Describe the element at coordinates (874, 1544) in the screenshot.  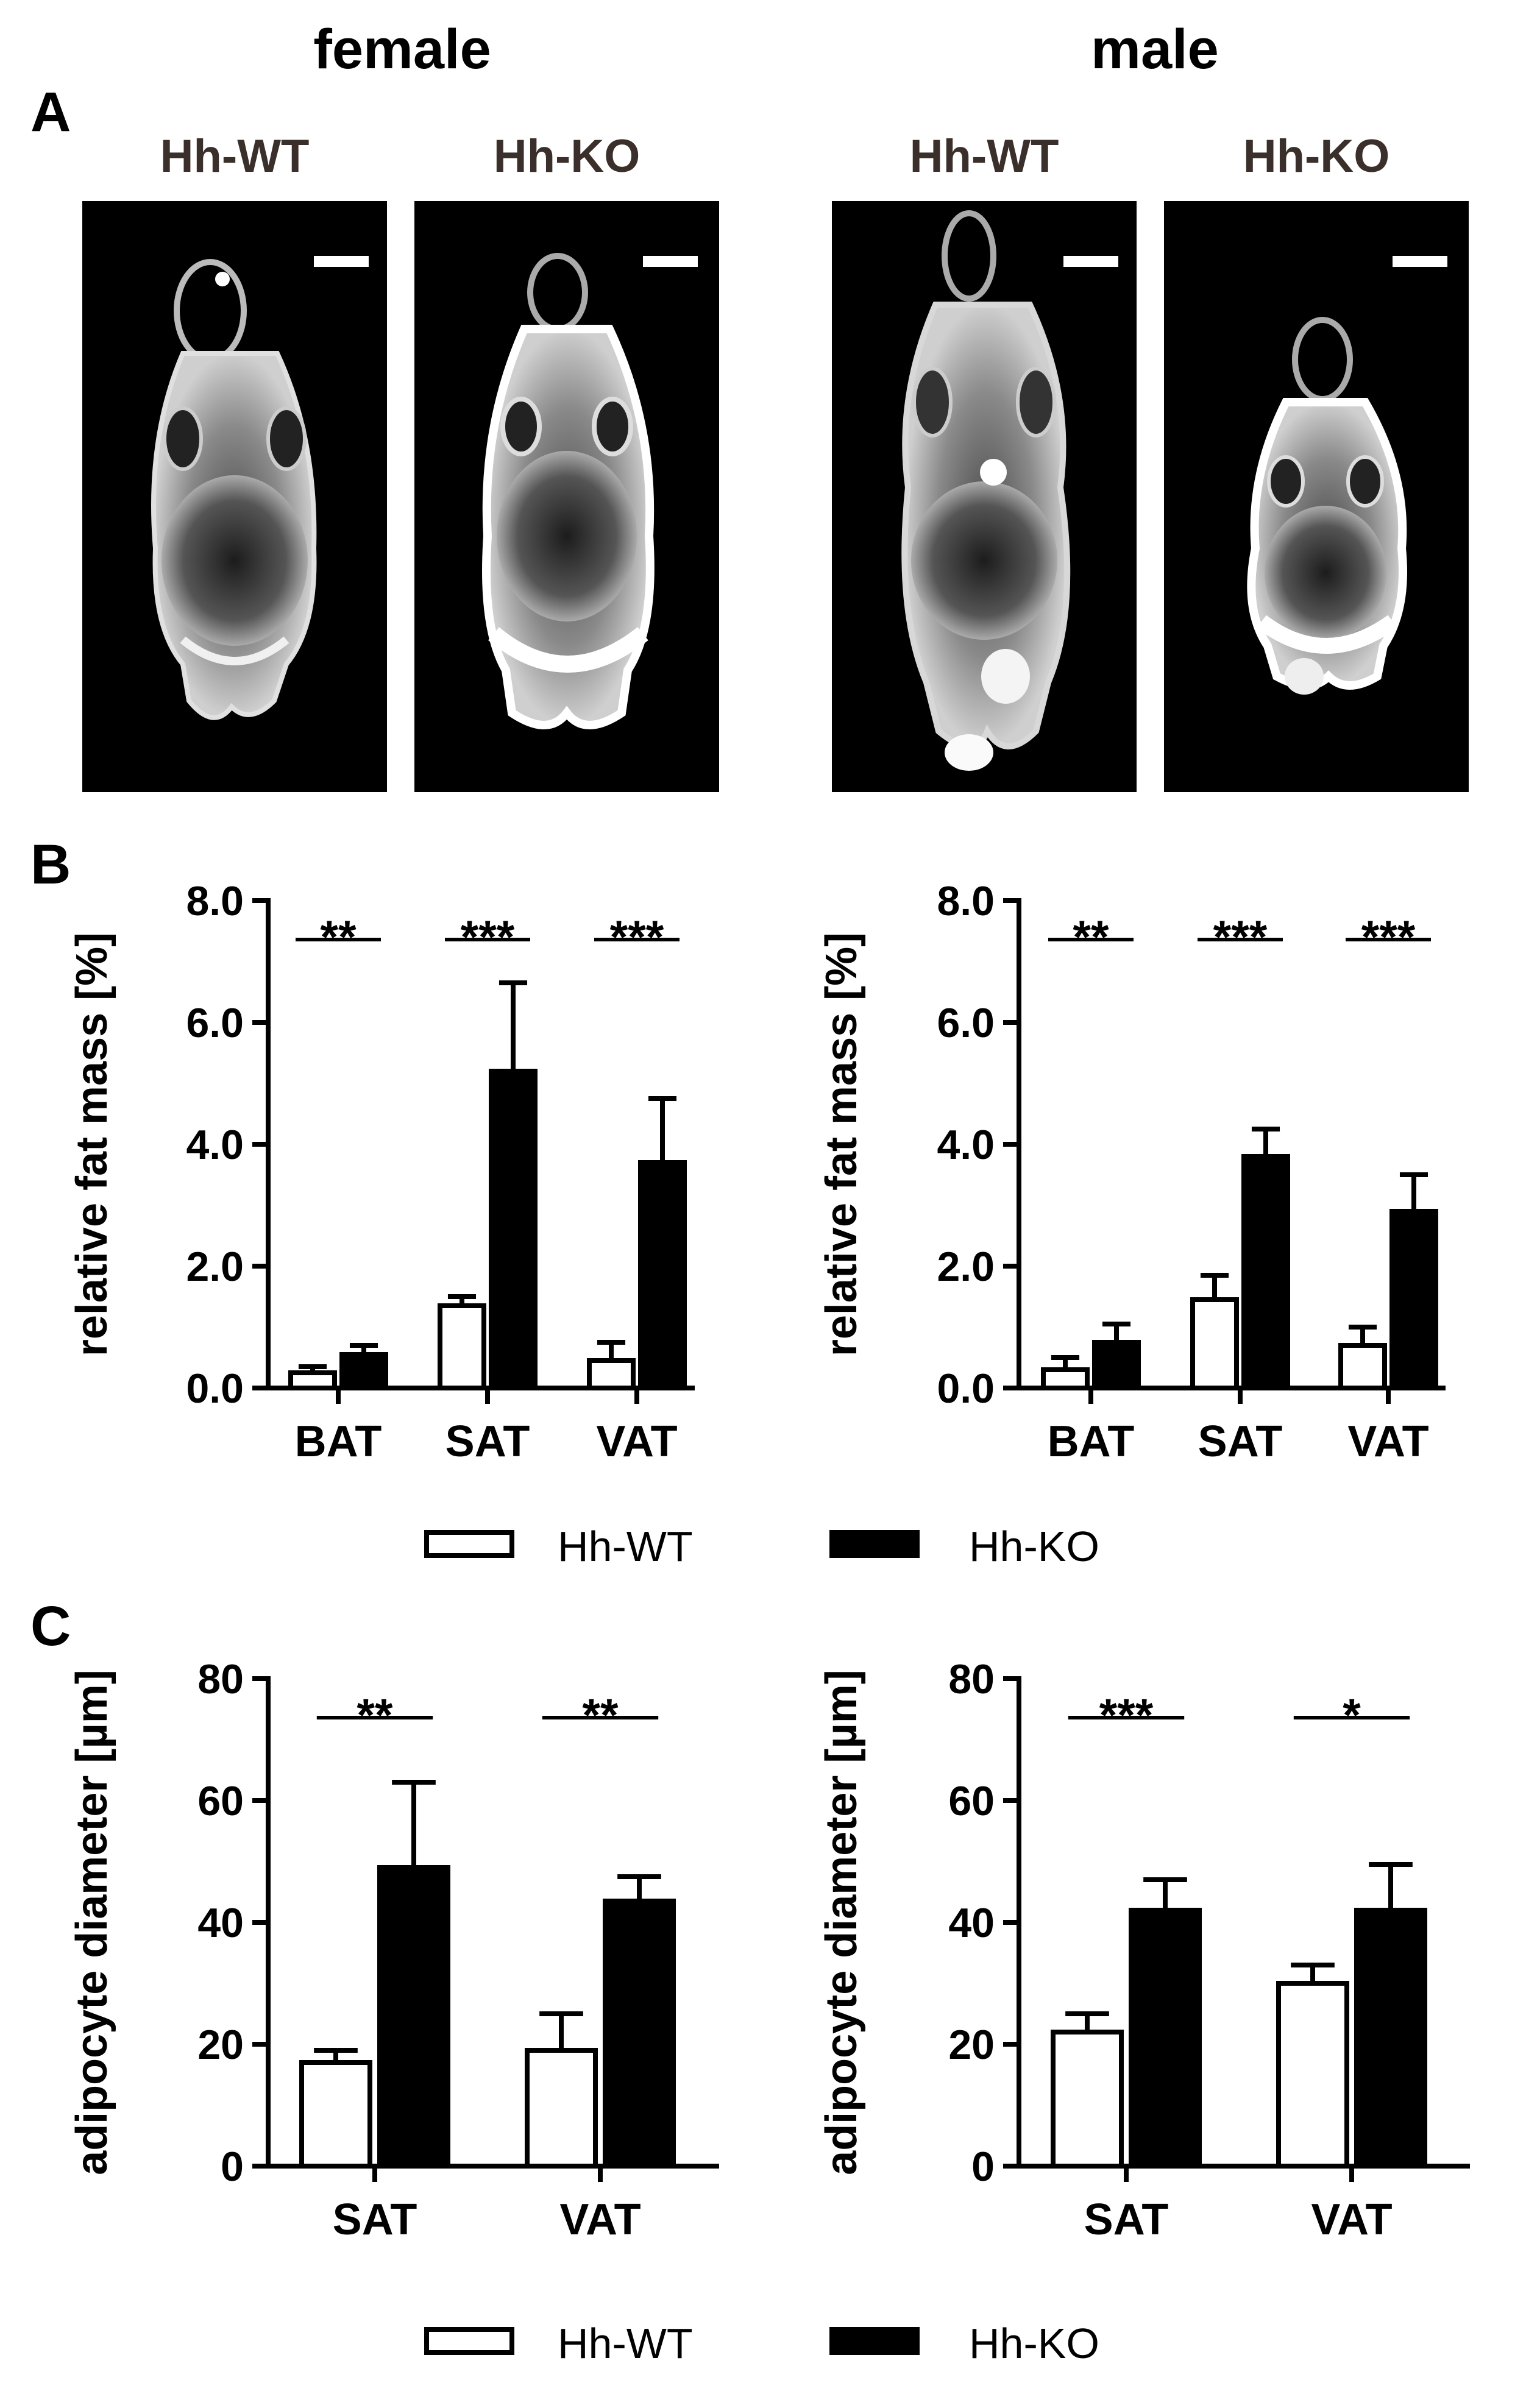
I see `legend-b-ko-swatch` at that location.